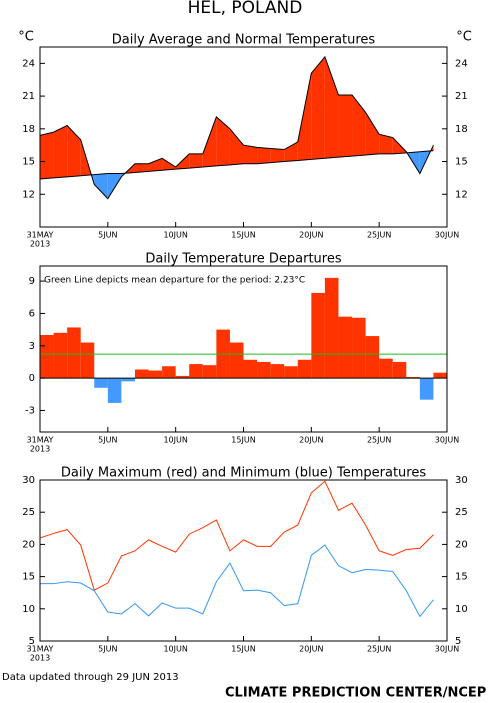 The width and height of the screenshot is (491, 703). I want to click on y-tick-label: 10, so click(28, 609).